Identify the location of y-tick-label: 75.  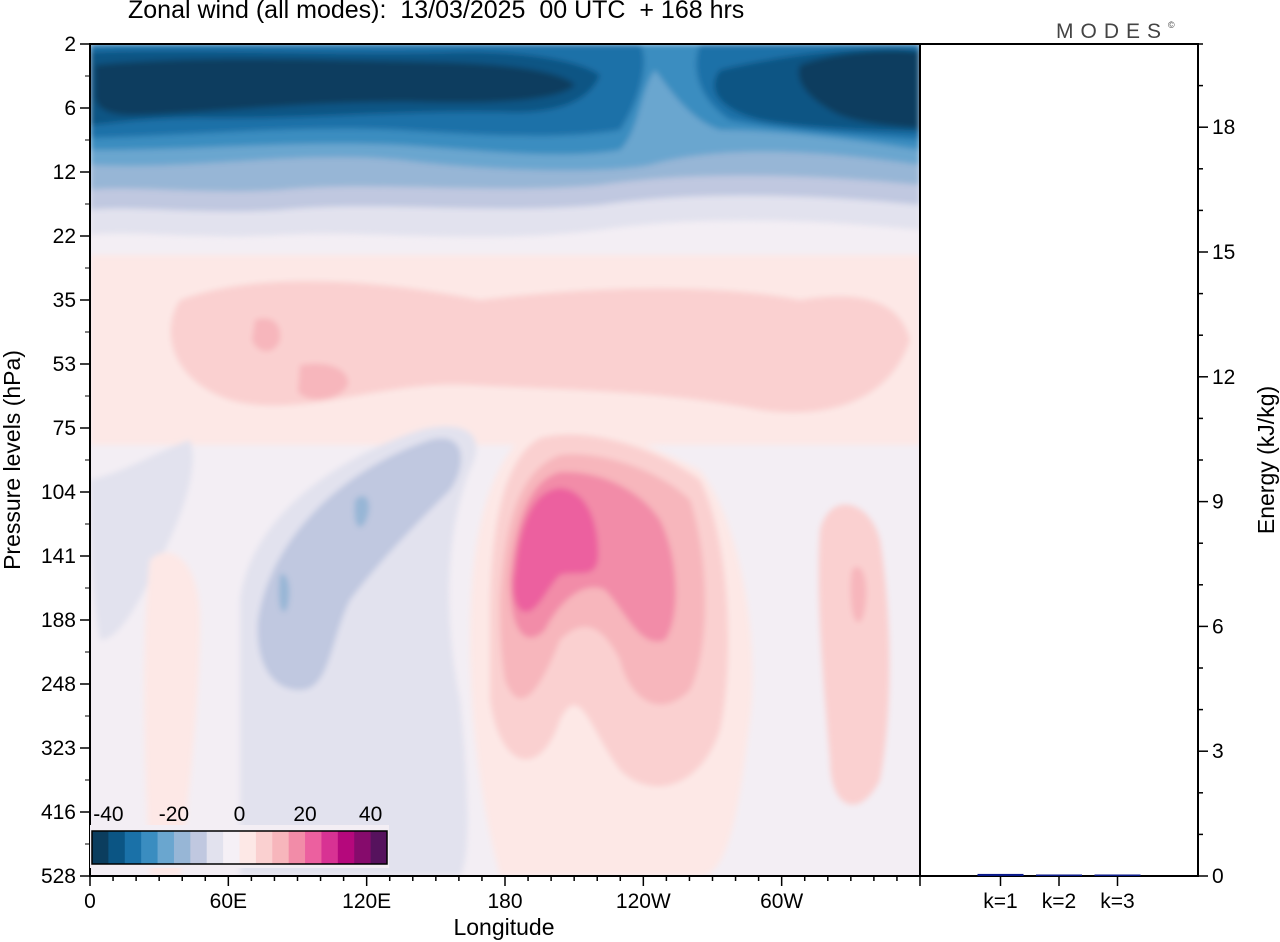
(64, 428).